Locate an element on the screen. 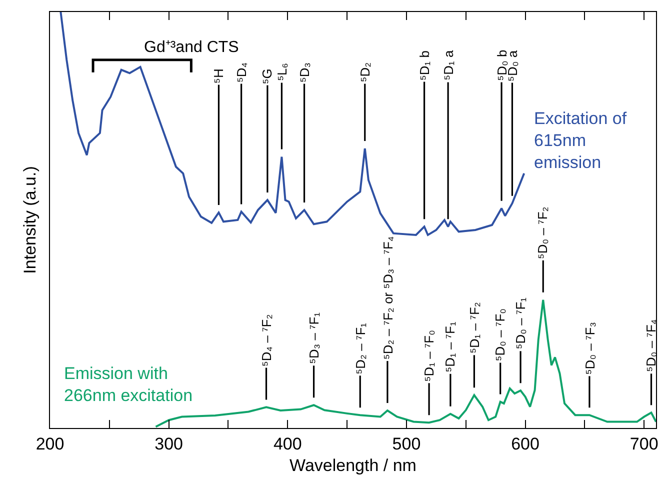 Image resolution: width=670 pixels, height=492 pixels. annotation: ⁵H is located at coordinates (218, 76).